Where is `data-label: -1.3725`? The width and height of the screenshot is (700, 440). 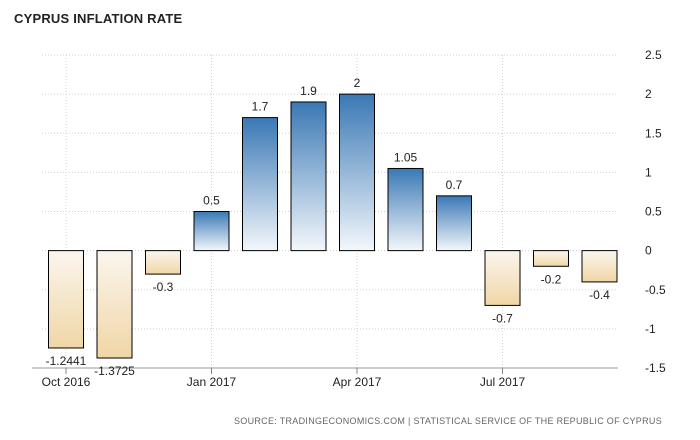
data-label: -1.3725 is located at coordinates (114, 371).